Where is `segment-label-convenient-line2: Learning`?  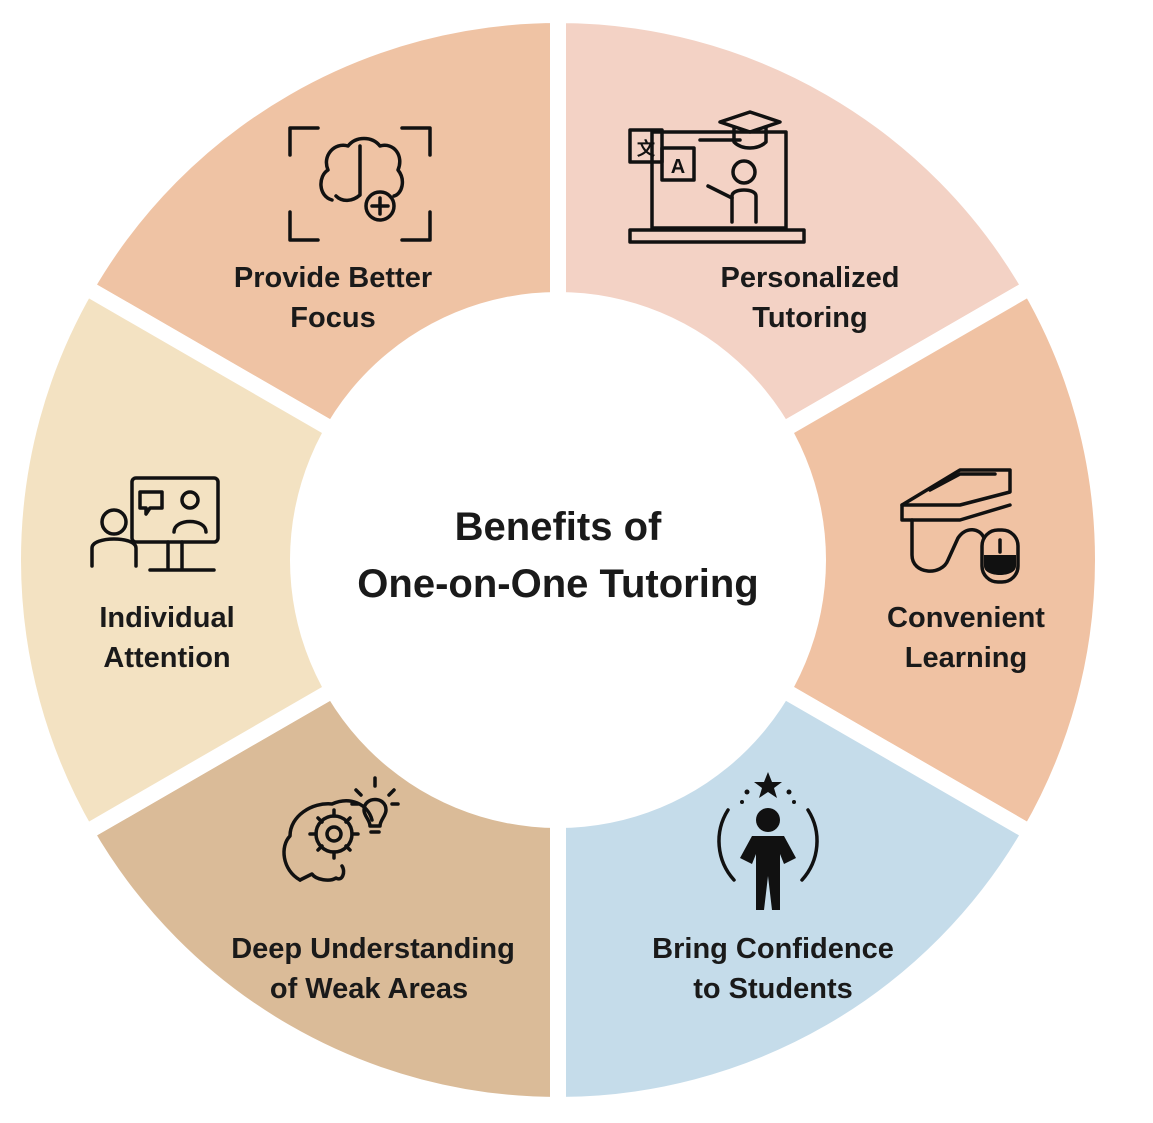
segment-label-convenient-line2: Learning is located at coordinates (966, 658).